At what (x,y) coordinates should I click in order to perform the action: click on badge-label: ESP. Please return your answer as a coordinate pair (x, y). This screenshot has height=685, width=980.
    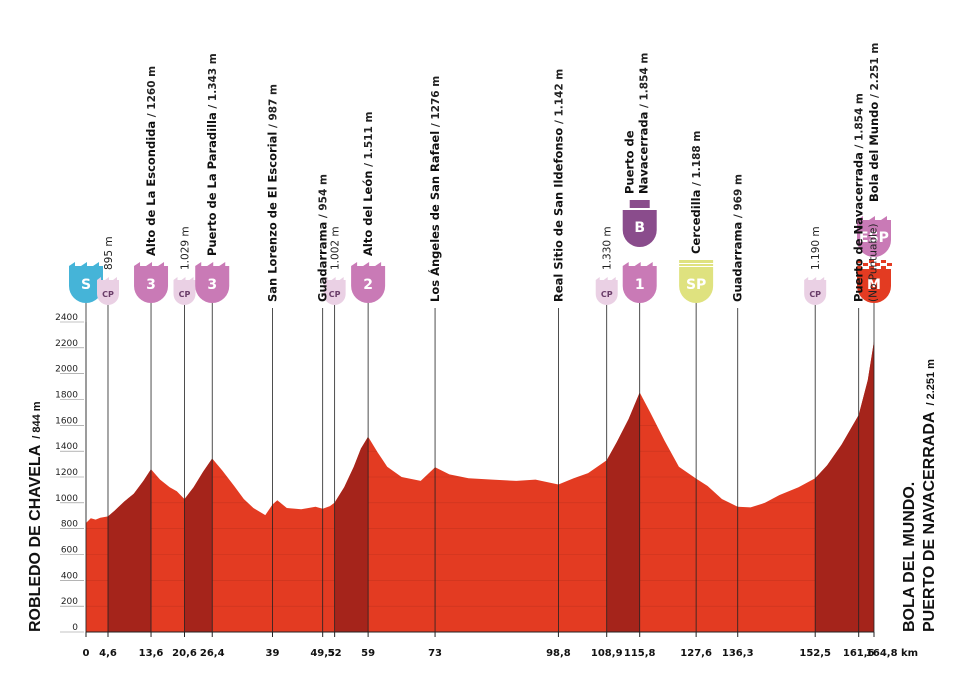
    Looking at the image, I should click on (874, 238).